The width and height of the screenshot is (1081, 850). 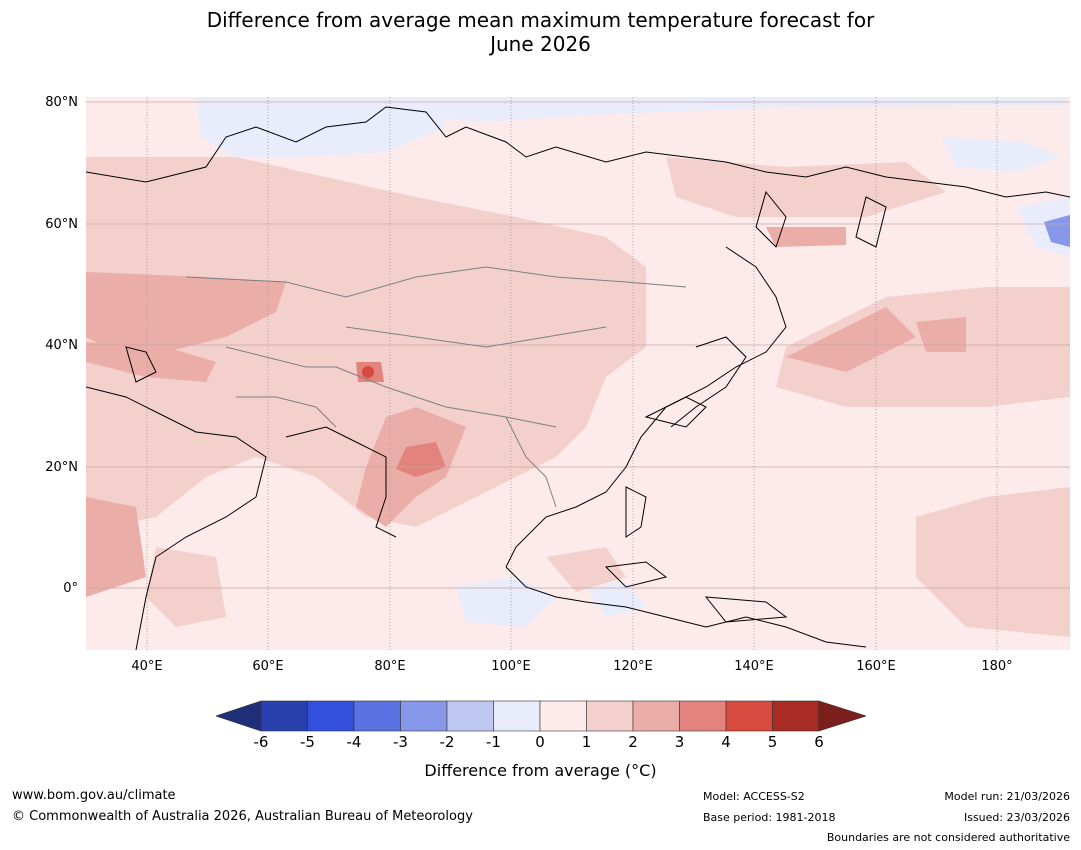 What do you see at coordinates (540, 44) in the screenshot?
I see `title-line-2: June 2026` at bounding box center [540, 44].